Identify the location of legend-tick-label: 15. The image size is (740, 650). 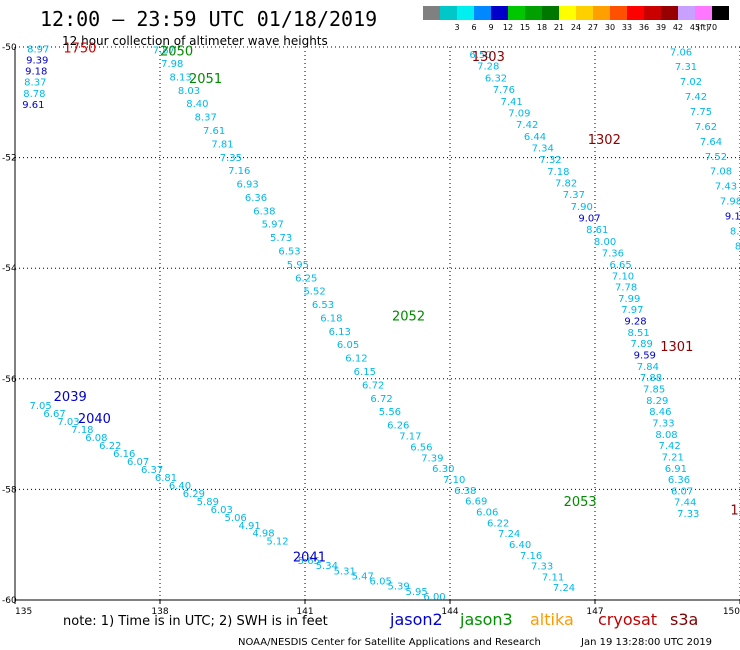
(525, 27).